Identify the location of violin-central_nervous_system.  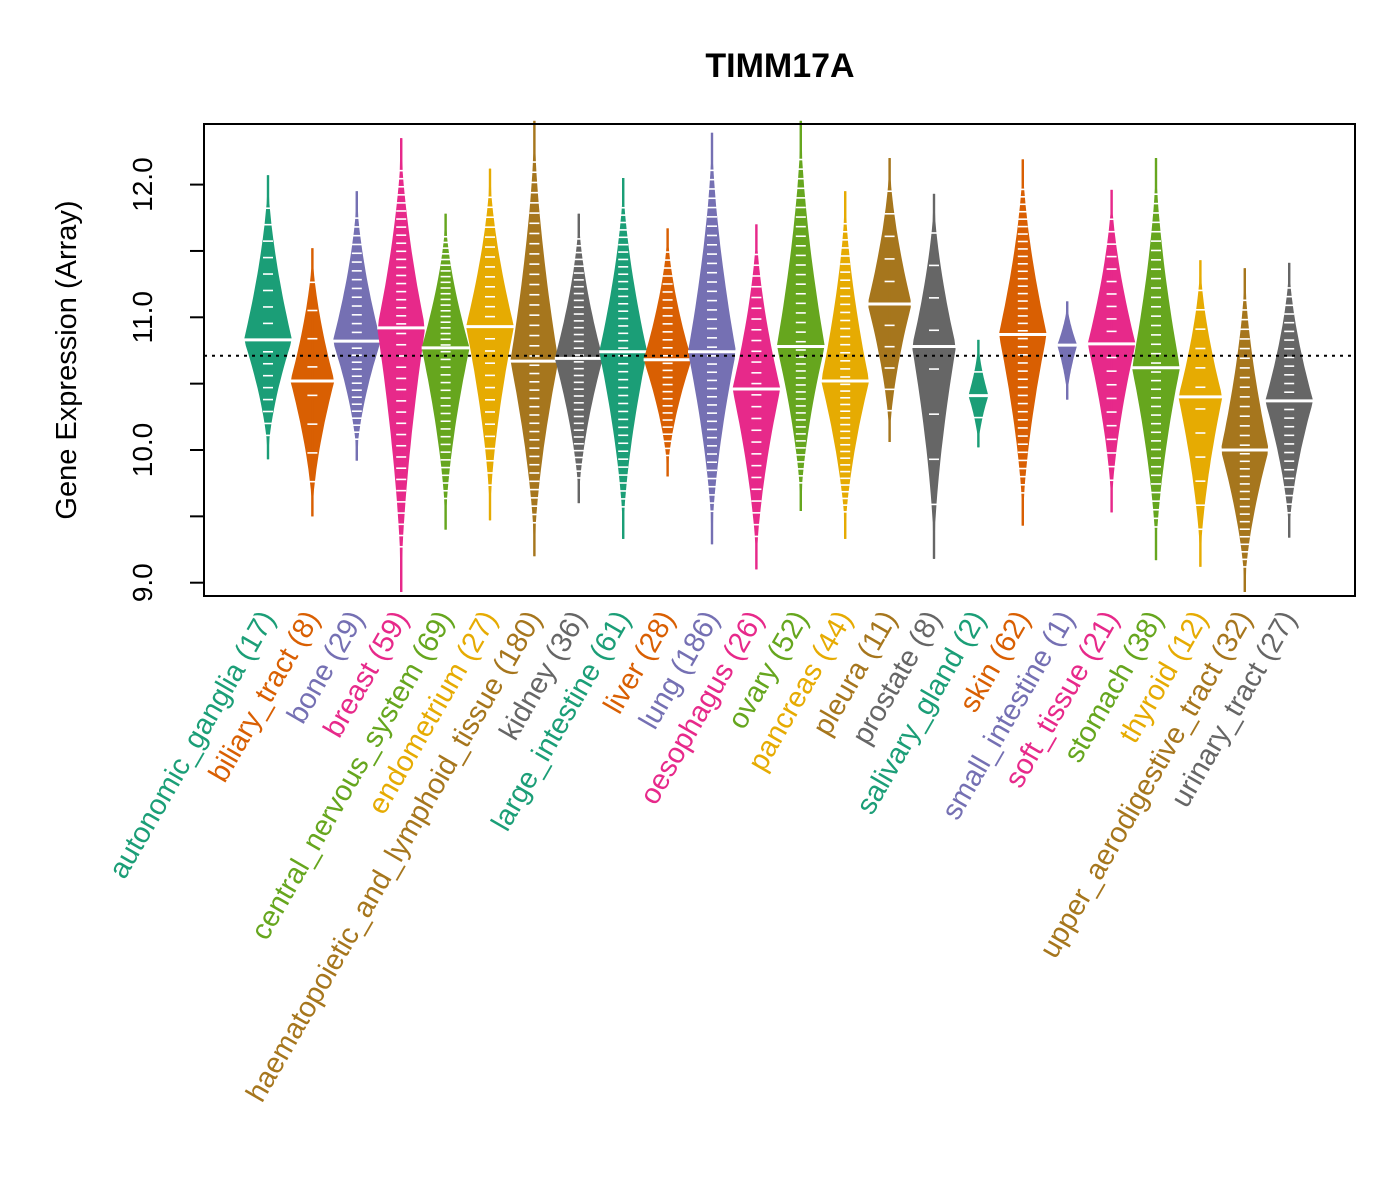
(445, 371).